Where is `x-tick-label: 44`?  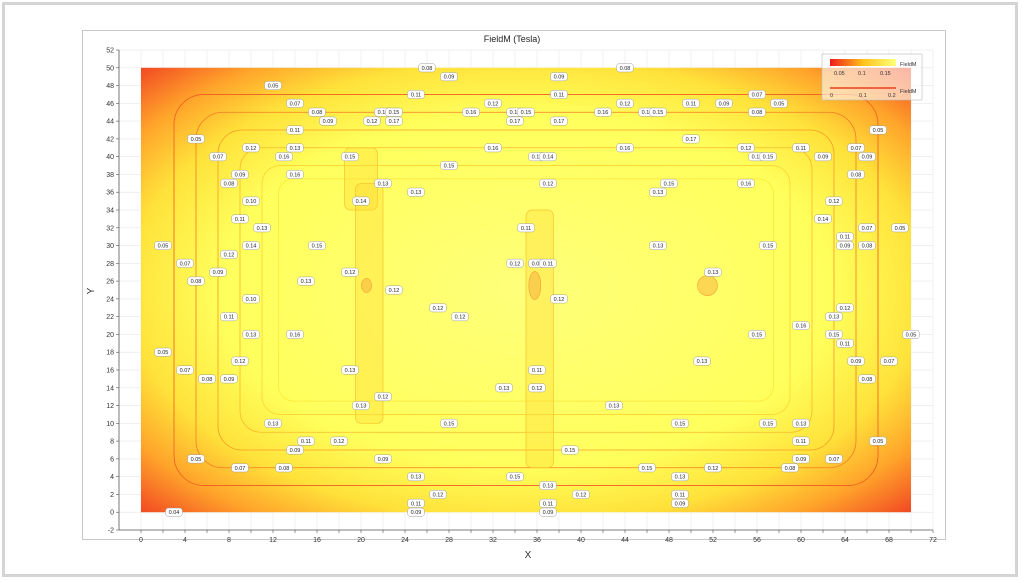
x-tick-label: 44 is located at coordinates (625, 540).